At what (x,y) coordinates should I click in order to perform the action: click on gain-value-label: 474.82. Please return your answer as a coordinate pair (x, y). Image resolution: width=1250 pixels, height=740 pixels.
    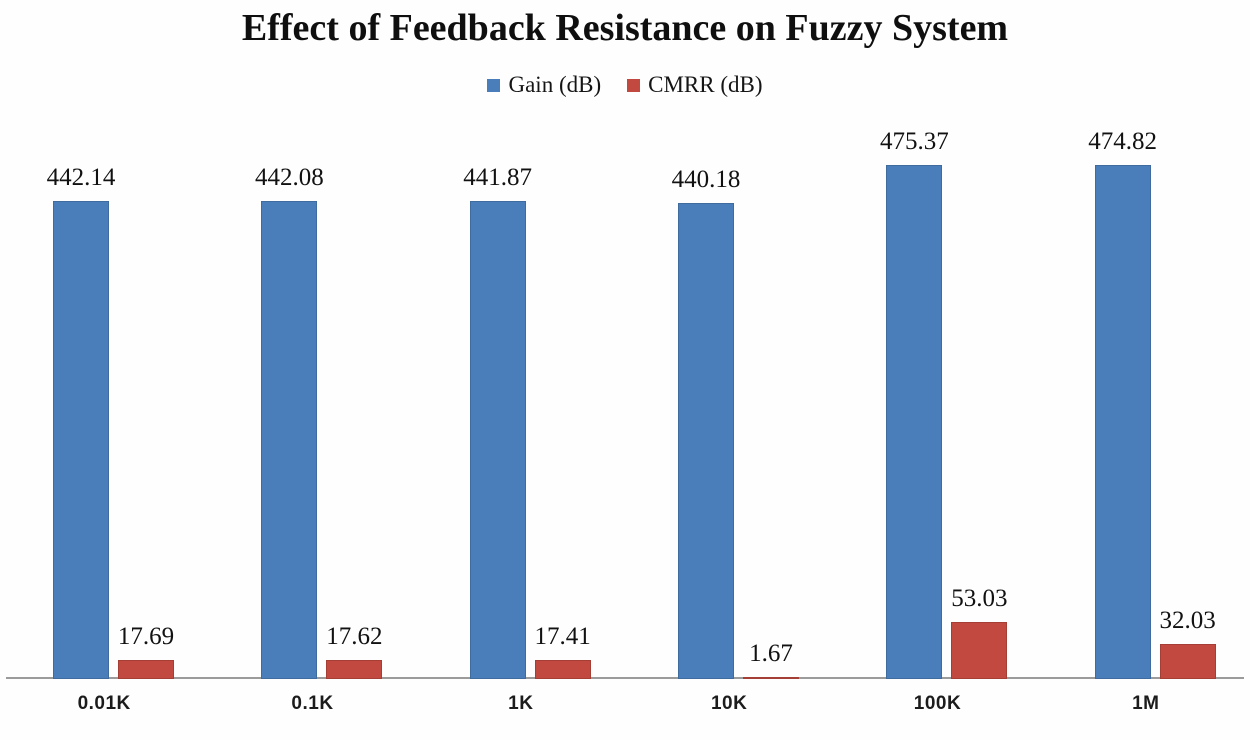
    Looking at the image, I should click on (1123, 142).